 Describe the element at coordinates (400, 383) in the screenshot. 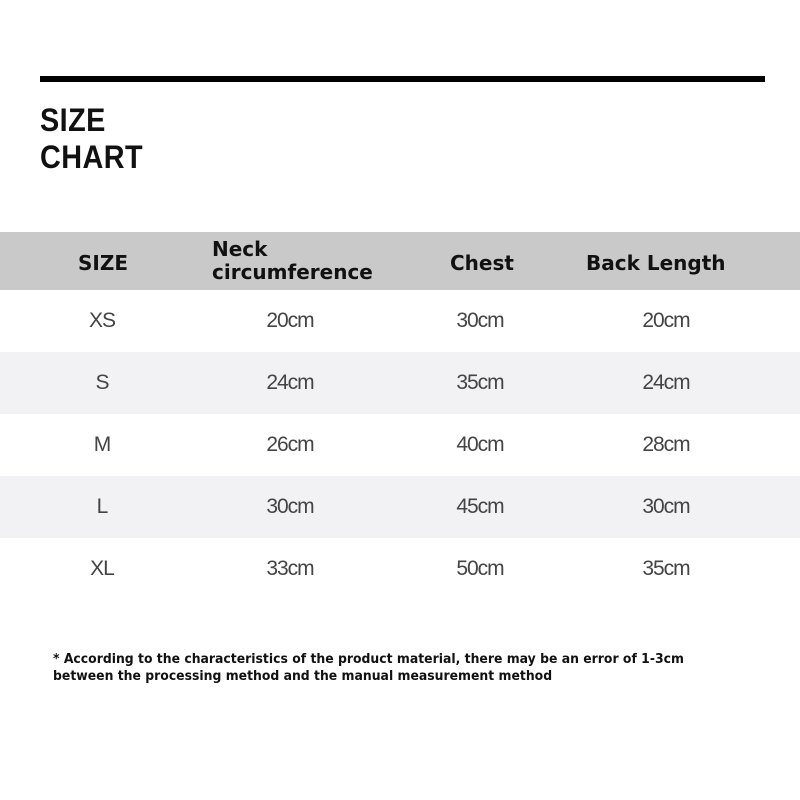

I see `table-row: S 24cm 35cm 24cm` at that location.